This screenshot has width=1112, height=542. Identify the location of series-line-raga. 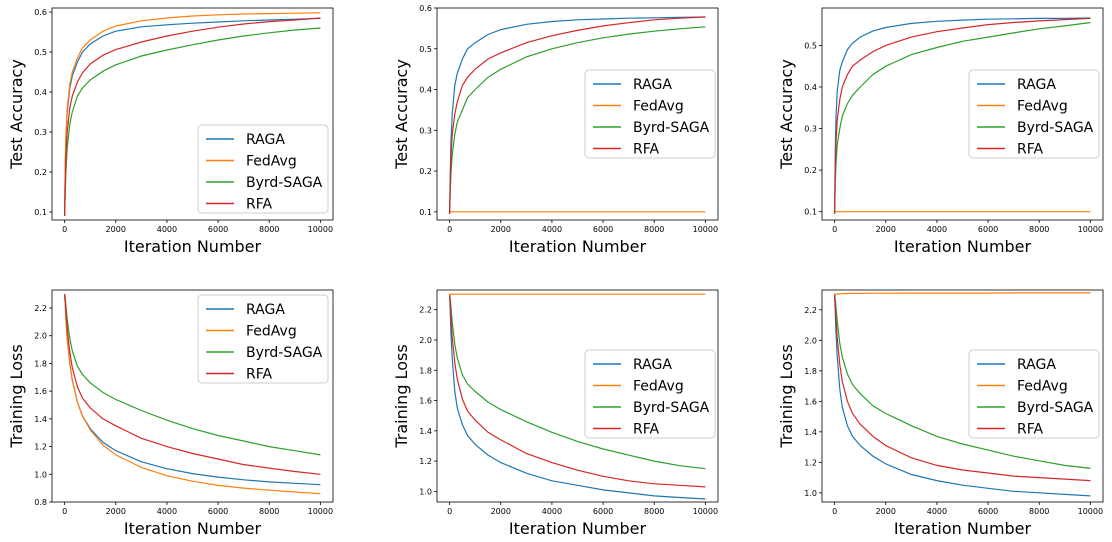
(577, 397).